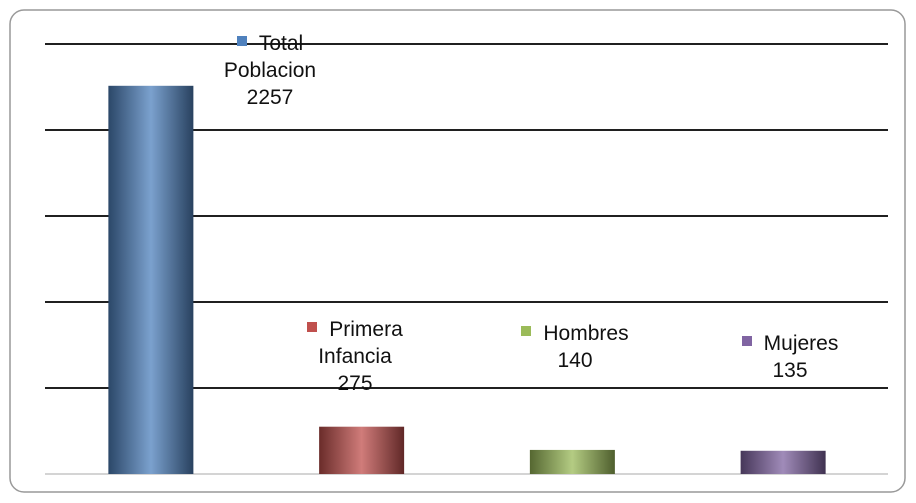  What do you see at coordinates (575, 347) in the screenshot?
I see `data-label: Hombres 140` at bounding box center [575, 347].